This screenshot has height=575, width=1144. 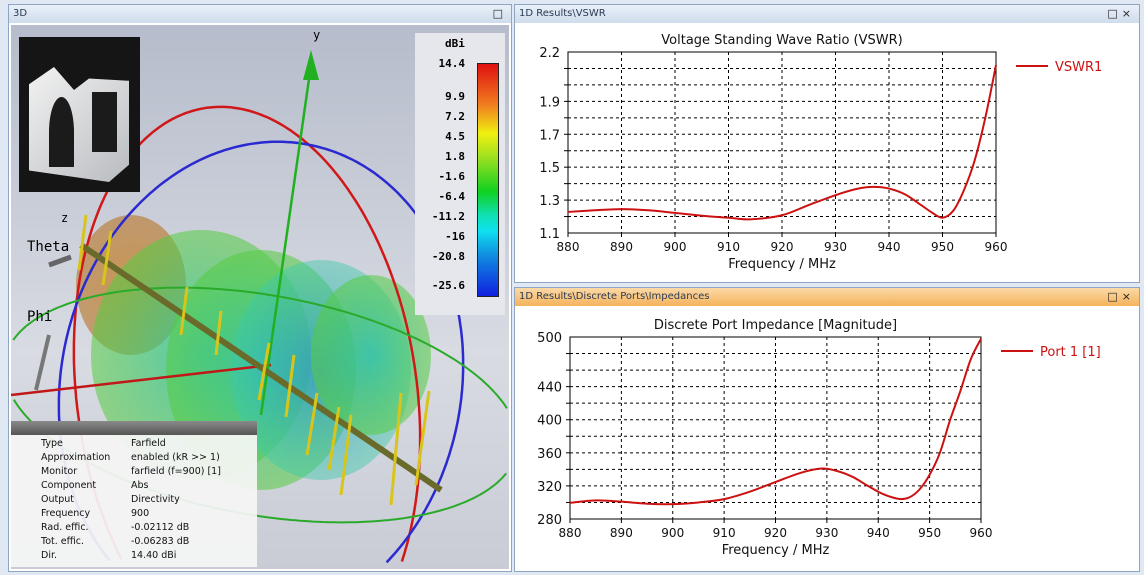 What do you see at coordinates (1070, 352) in the screenshot?
I see `legend-label: Port 1 [1]` at bounding box center [1070, 352].